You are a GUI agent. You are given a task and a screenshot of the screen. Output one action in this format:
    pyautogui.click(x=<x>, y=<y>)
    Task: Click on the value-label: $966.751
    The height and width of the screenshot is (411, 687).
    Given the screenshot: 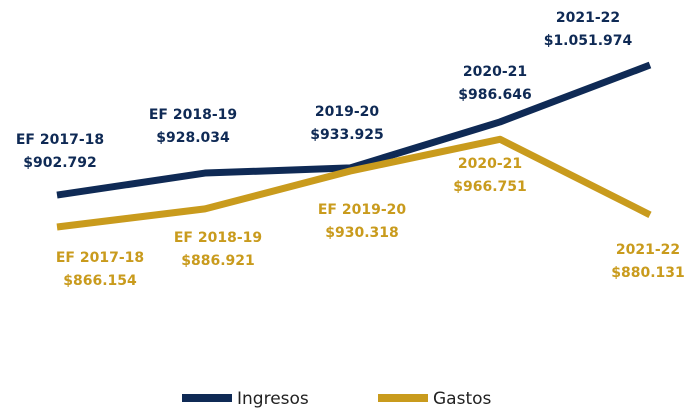 What is the action you would take?
    pyautogui.click(x=490, y=187)
    